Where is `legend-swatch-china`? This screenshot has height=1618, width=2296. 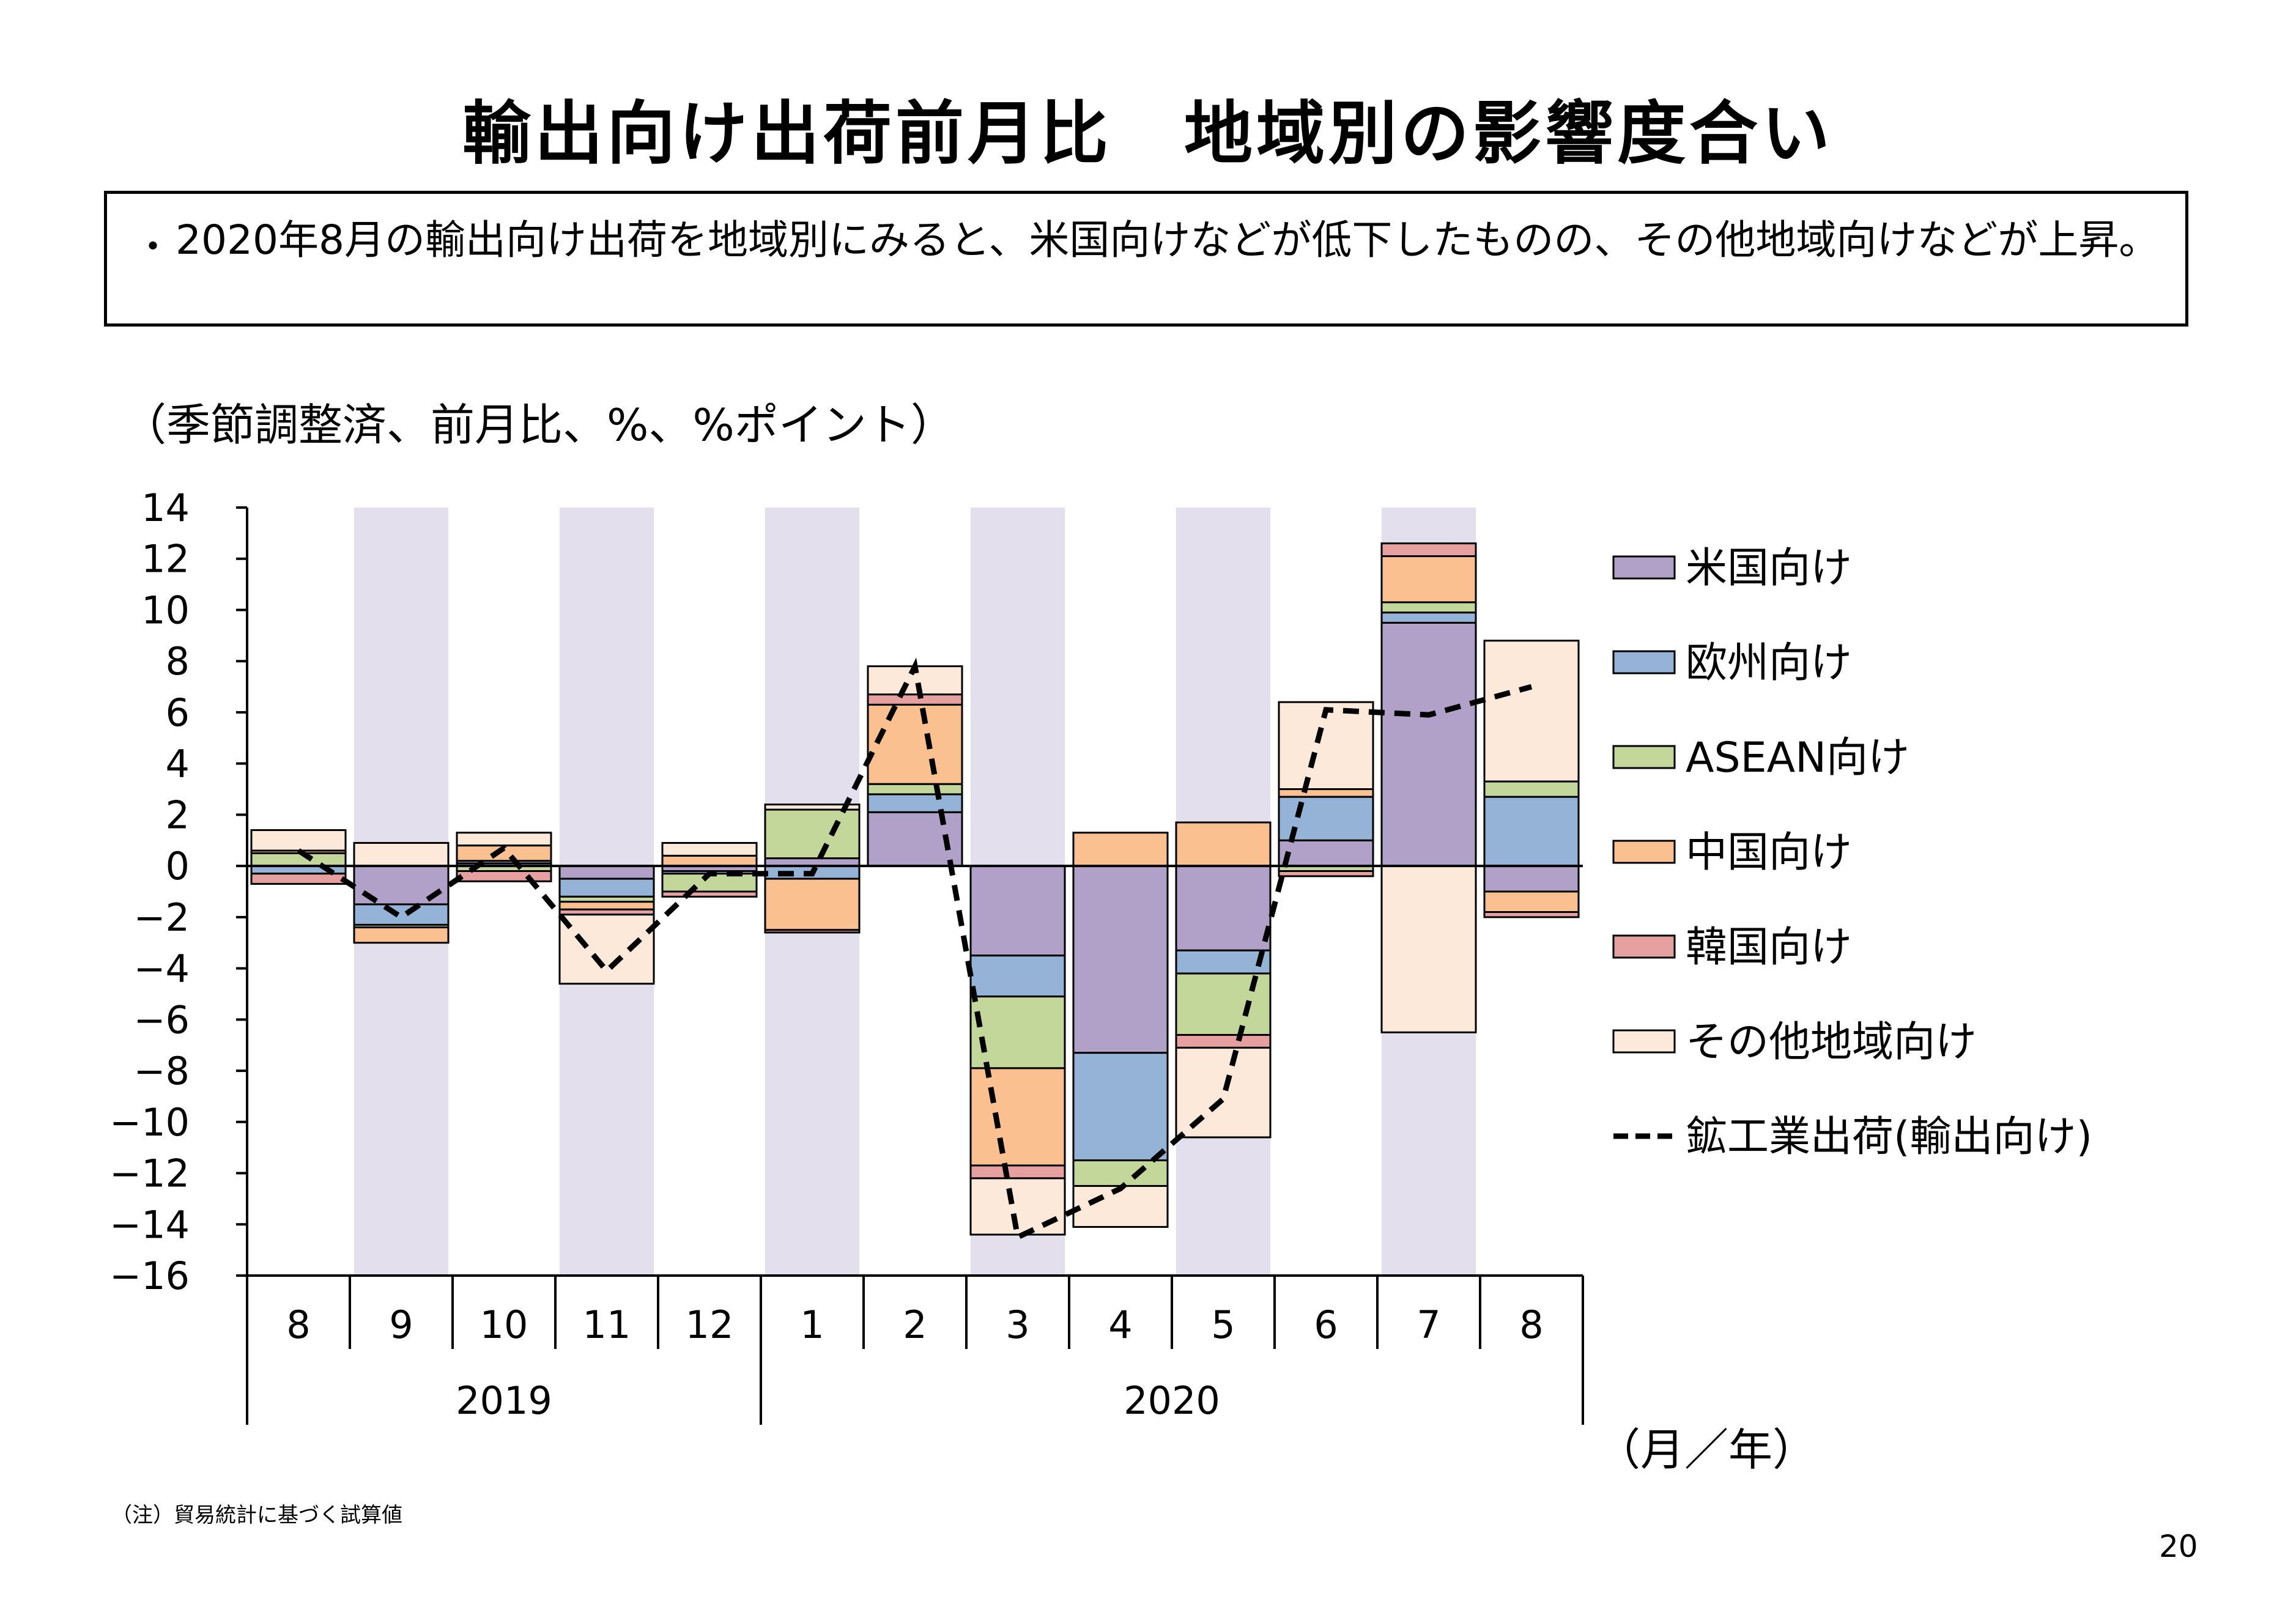
legend-swatch-china is located at coordinates (1644, 852).